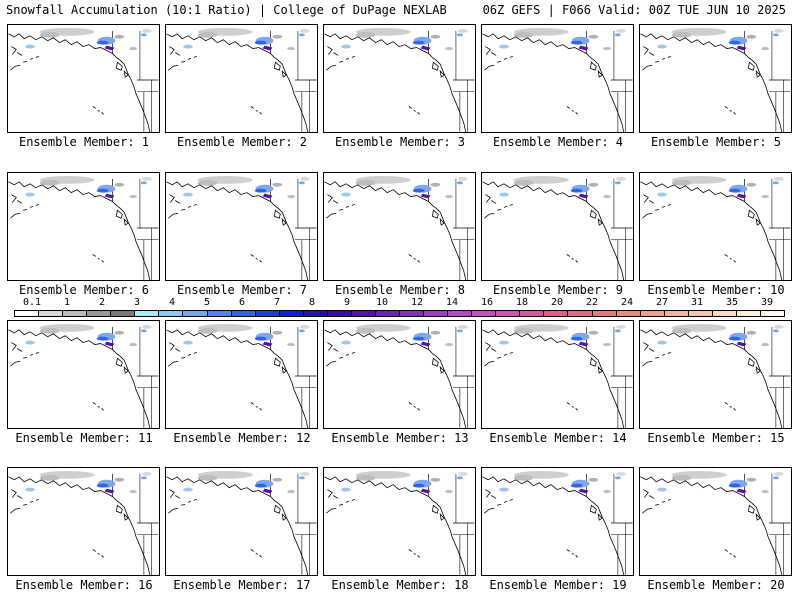 This screenshot has width=800, height=600. I want to click on ensemble-member-label: Ensemble Member: 3, so click(400, 142).